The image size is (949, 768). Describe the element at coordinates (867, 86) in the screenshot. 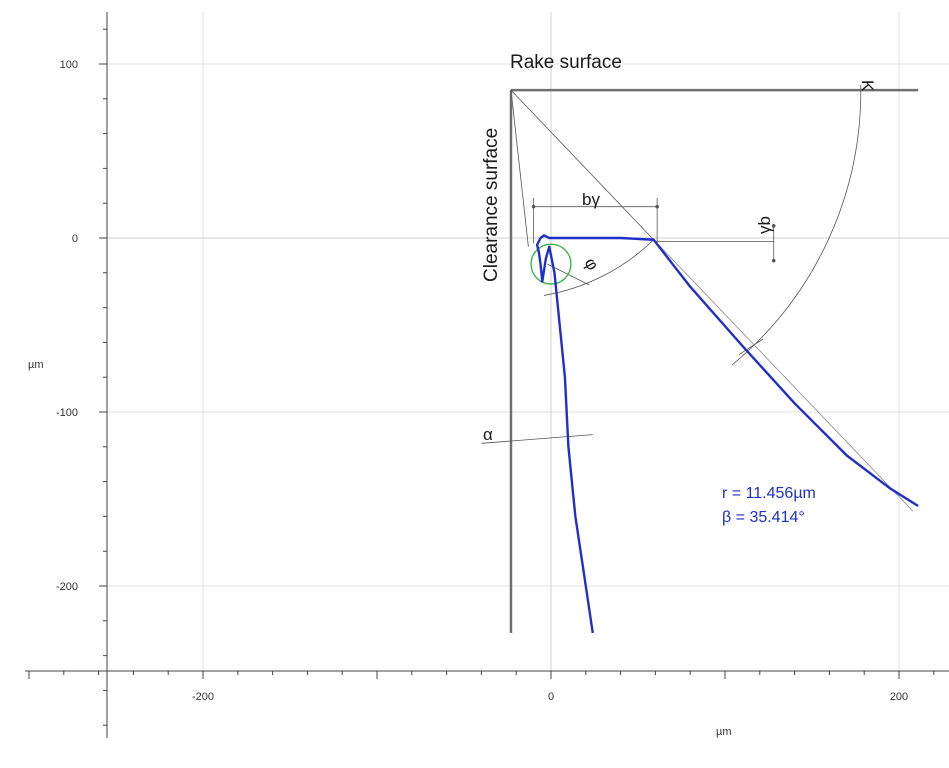

I see `kappa-label: K` at that location.